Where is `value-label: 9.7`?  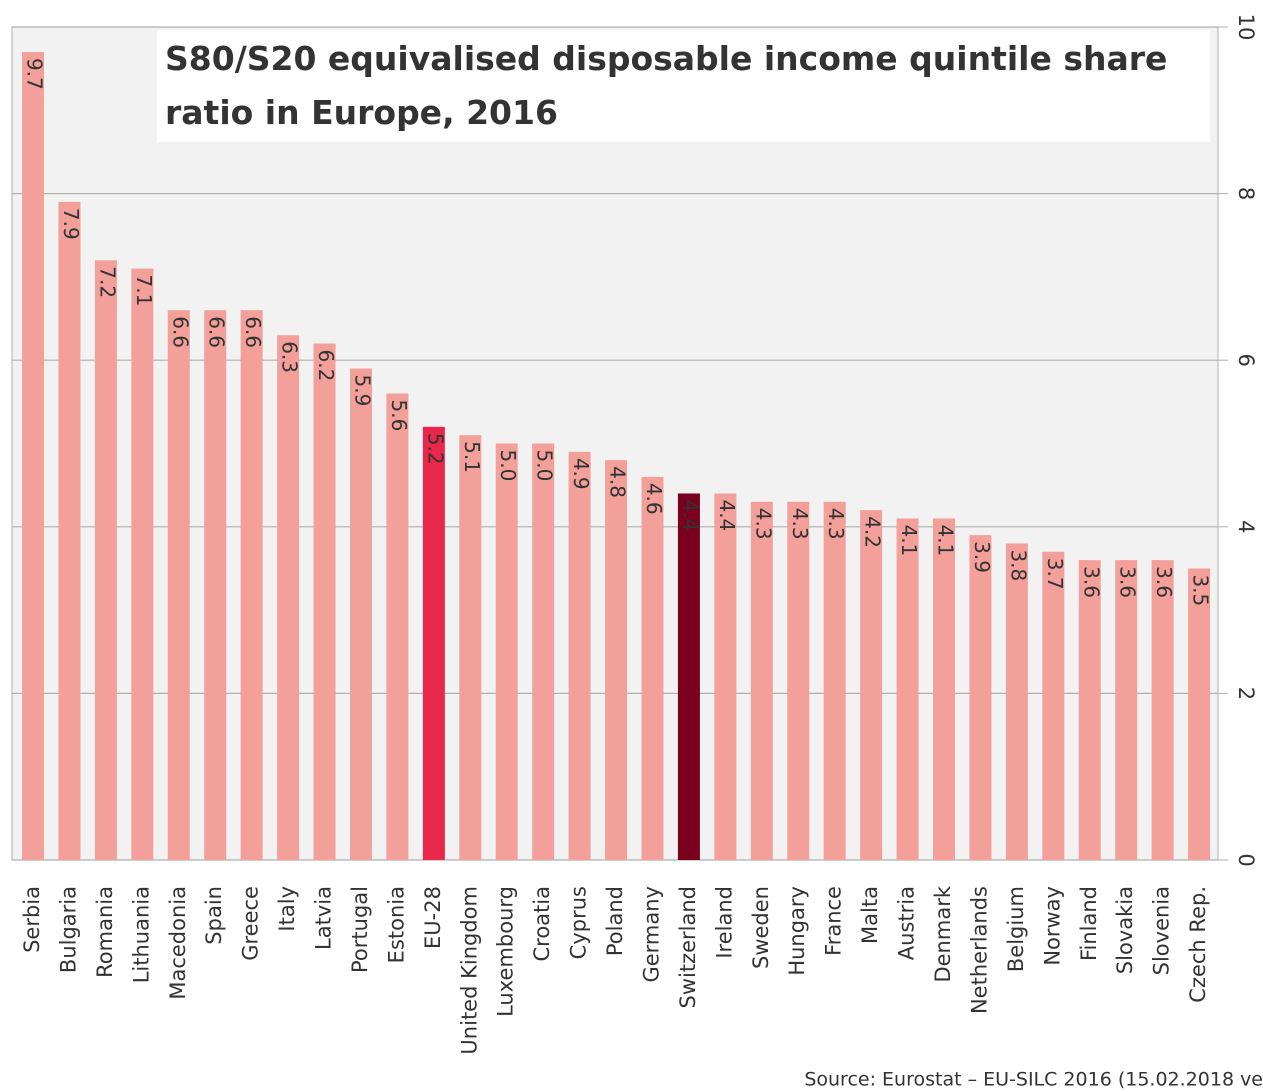
value-label: 9.7 is located at coordinates (35, 74).